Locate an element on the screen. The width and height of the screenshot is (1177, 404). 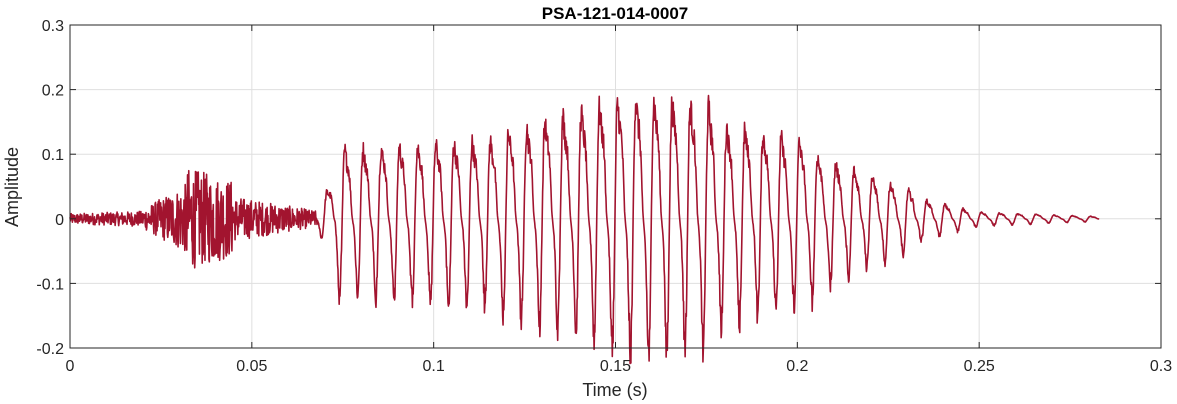
y-tick-label: -0.1 is located at coordinates (50, 284).